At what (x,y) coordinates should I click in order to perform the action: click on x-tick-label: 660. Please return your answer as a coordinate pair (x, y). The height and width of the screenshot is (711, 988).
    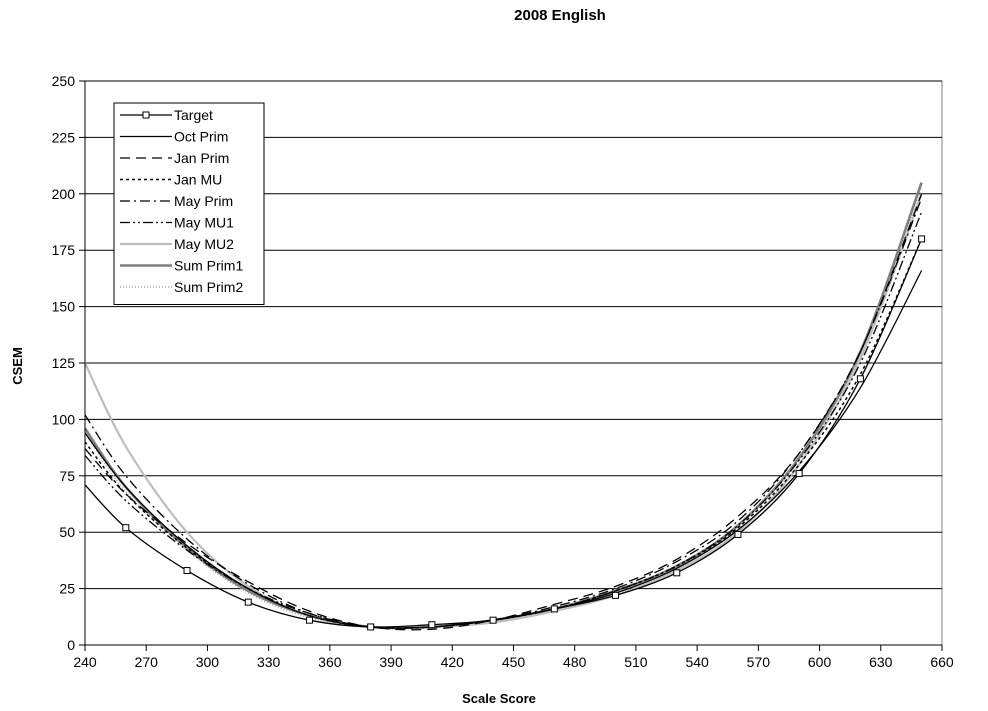
    Looking at the image, I should click on (942, 662).